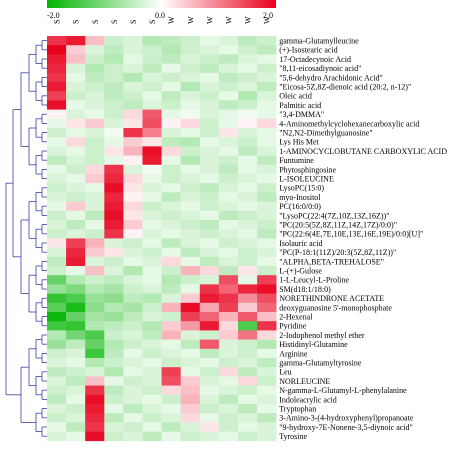  I want to click on row-label: gamma-Glutamyltyrosine, so click(320, 363).